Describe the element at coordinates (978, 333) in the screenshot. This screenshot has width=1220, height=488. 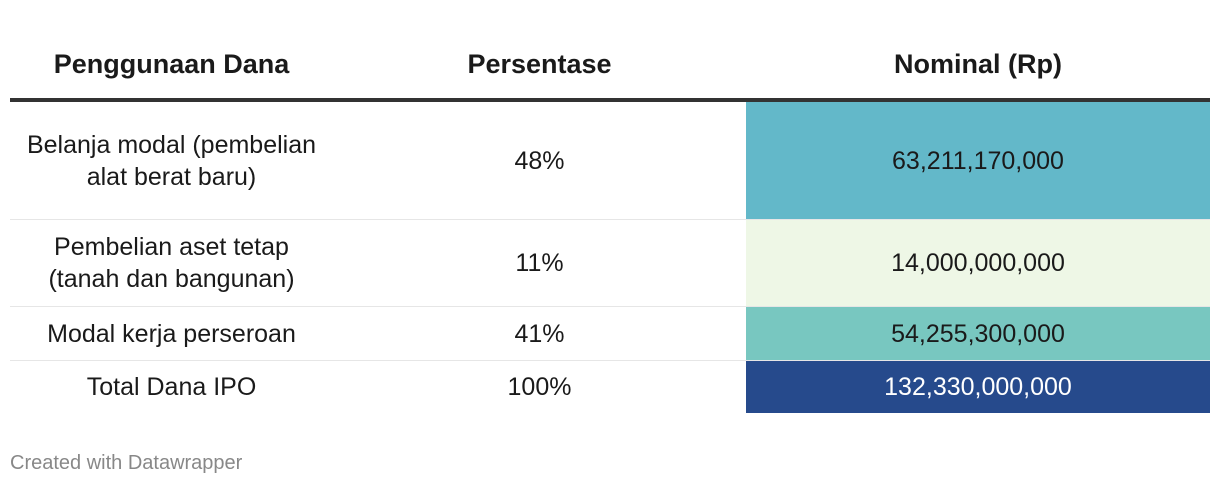
I see `nominal-cell: 54,255,300,000` at that location.